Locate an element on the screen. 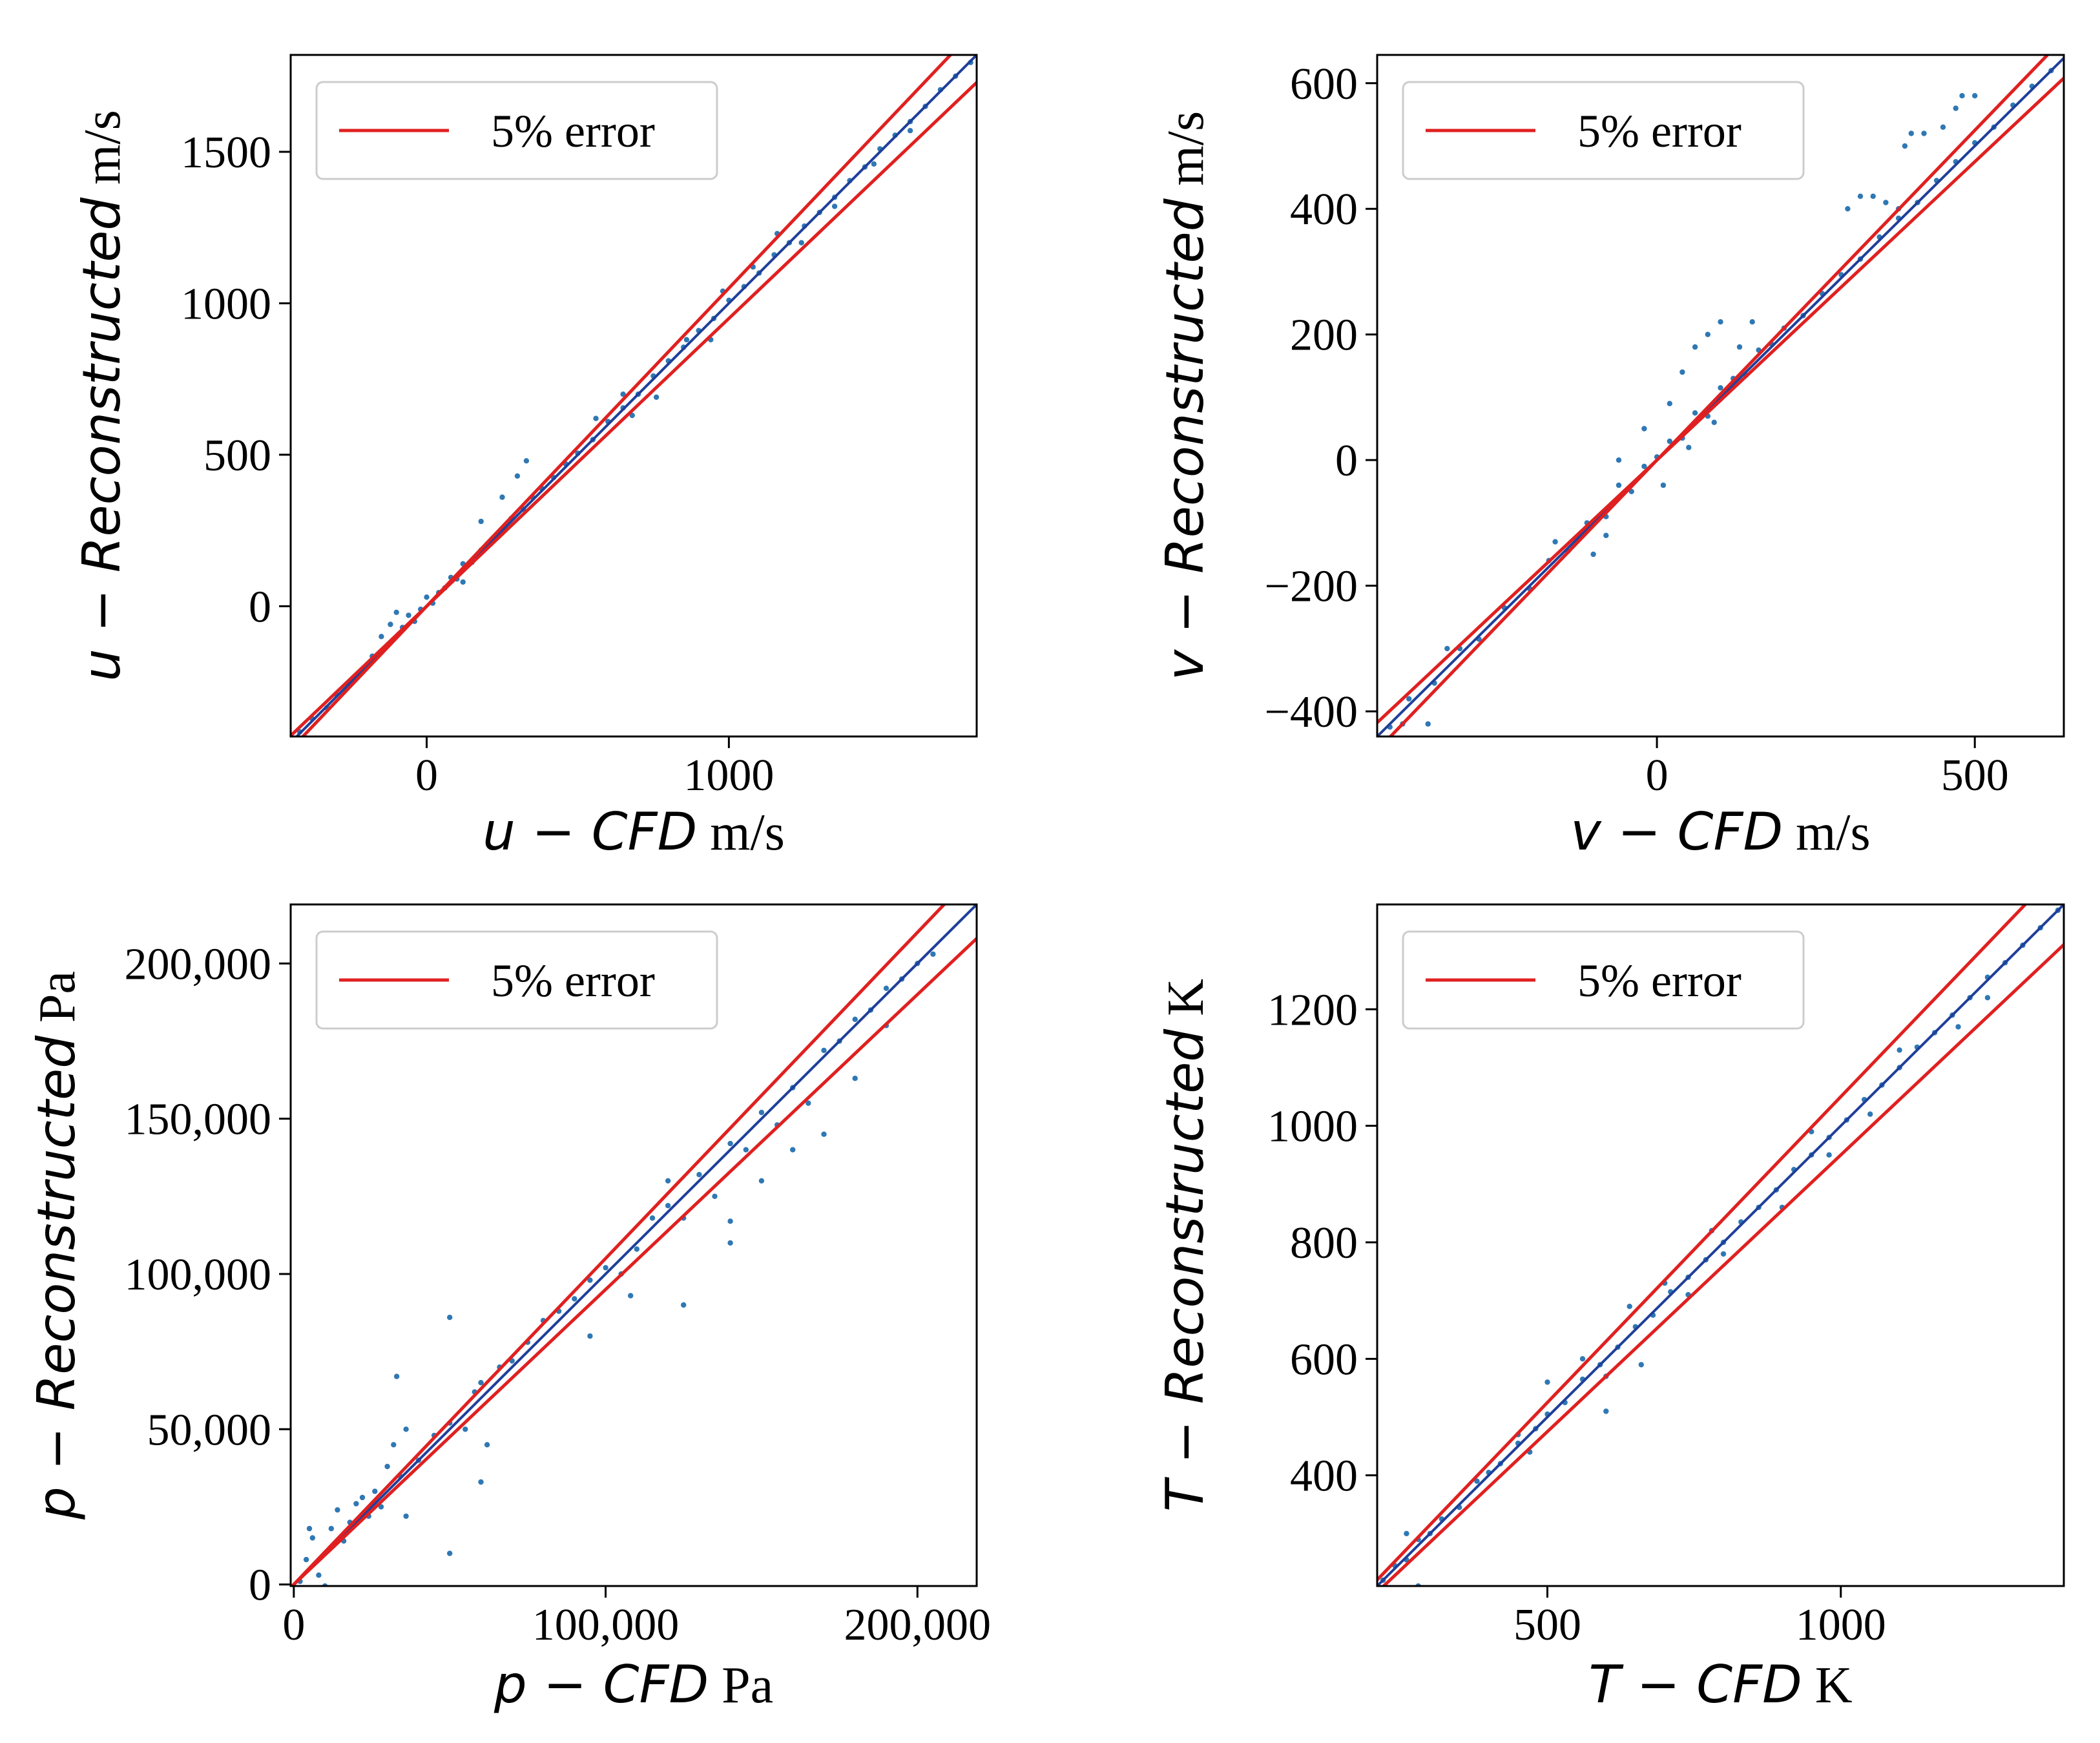  x-axis-label: v − CFD m/s is located at coordinates (1720, 832).